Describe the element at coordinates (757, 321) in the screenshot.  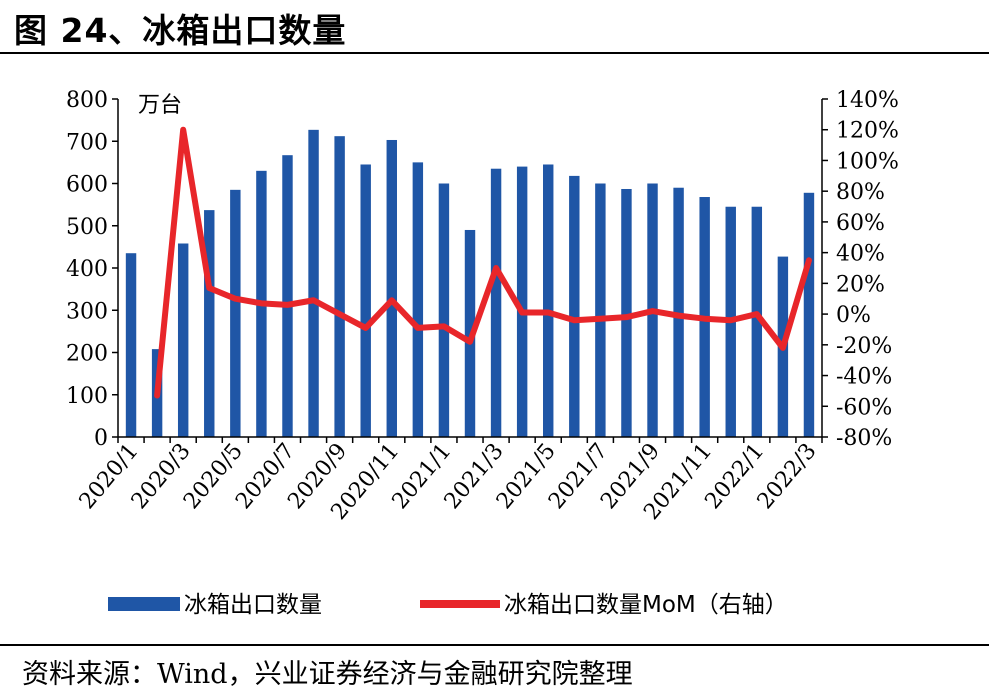
I see `bar-2022/1` at that location.